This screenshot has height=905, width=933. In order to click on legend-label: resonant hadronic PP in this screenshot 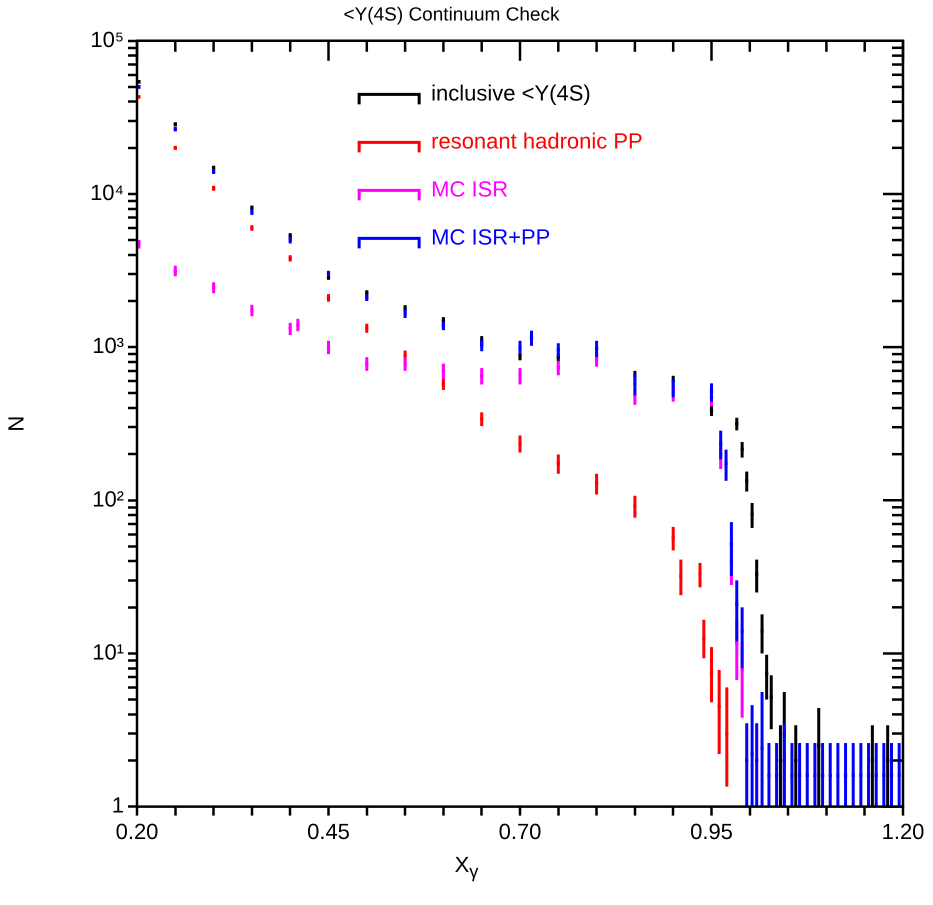, I will do `click(537, 141)`.